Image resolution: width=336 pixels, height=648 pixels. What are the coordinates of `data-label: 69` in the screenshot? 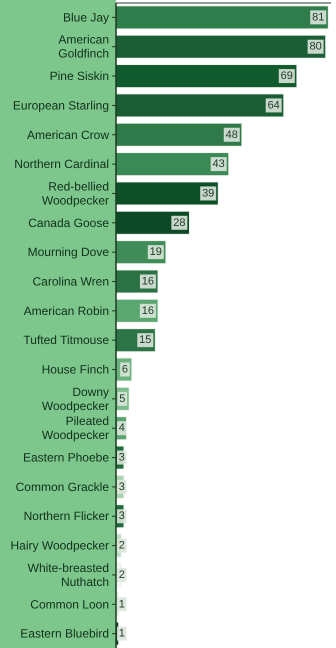 It's located at (286, 76).